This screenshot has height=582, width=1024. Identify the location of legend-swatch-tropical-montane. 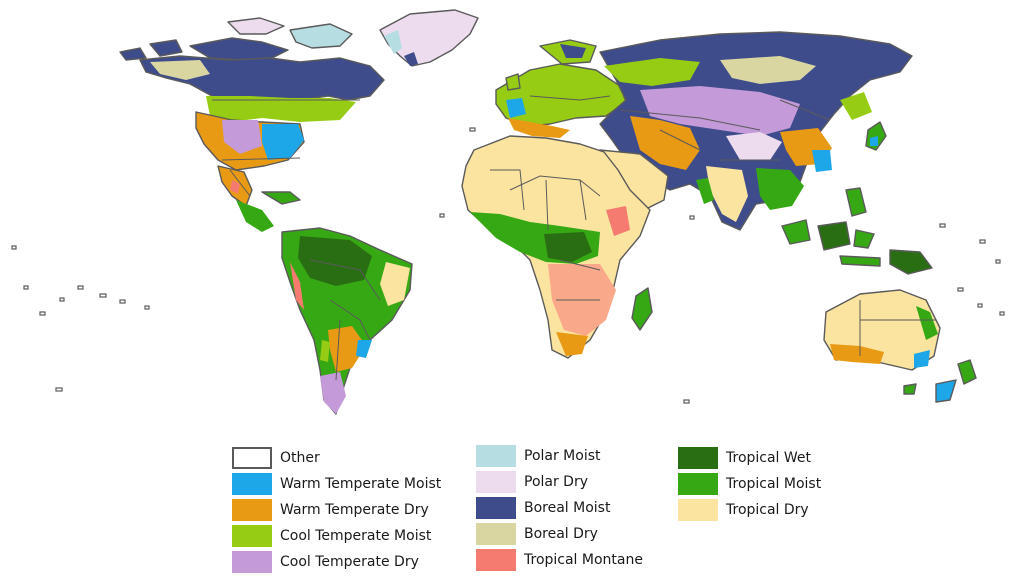
(496, 560).